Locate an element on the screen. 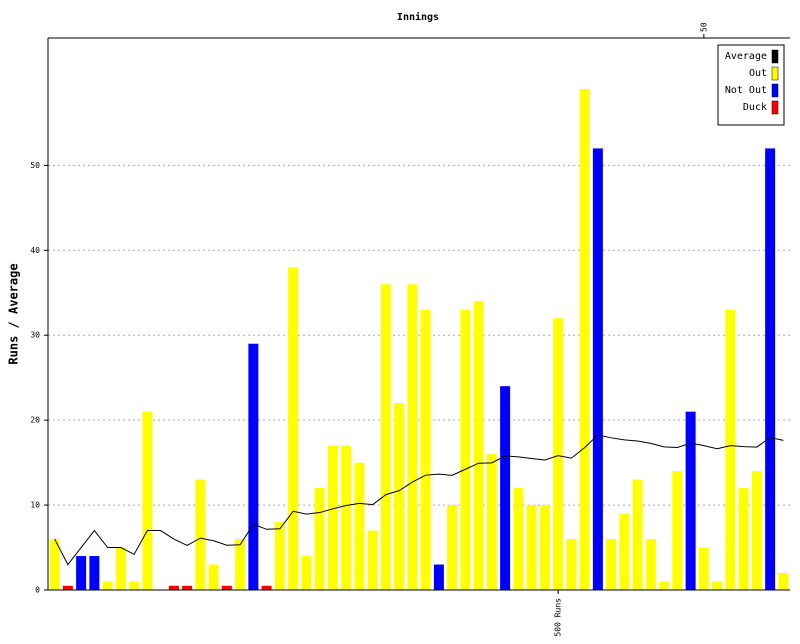 This screenshot has width=800, height=644. legend-label: Average is located at coordinates (746, 56).